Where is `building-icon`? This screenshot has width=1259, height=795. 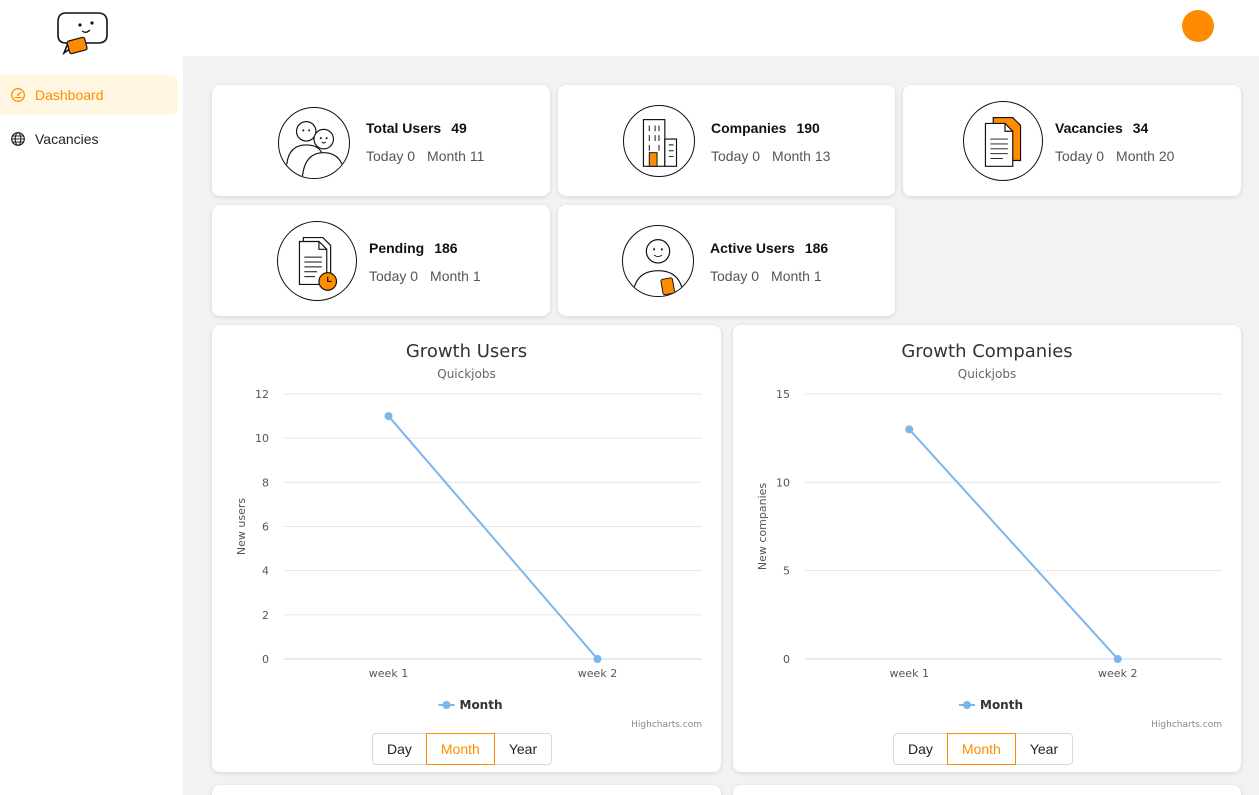 building-icon is located at coordinates (659, 141).